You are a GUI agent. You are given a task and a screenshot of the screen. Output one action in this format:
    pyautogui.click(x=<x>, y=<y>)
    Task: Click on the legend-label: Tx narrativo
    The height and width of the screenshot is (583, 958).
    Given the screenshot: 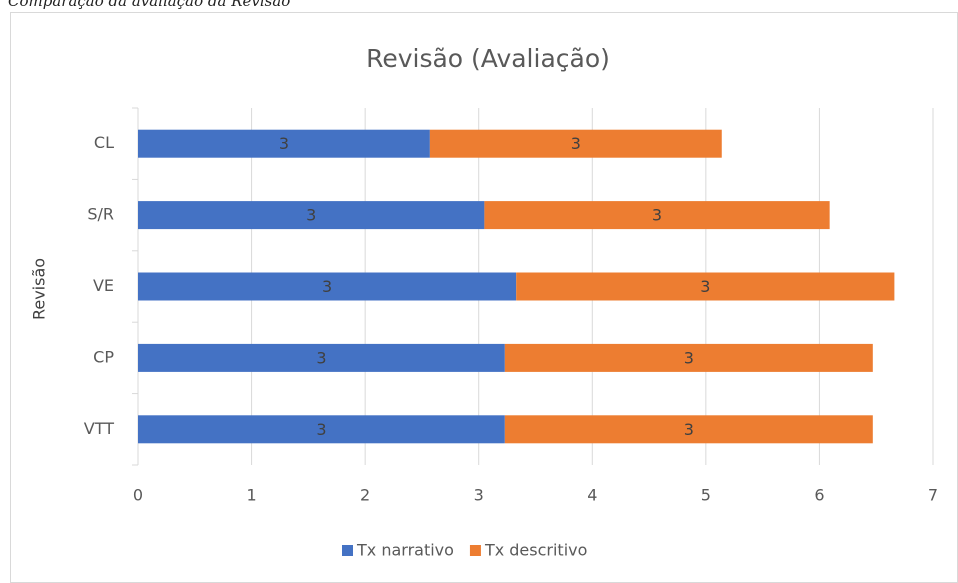 What is the action you would take?
    pyautogui.click(x=405, y=550)
    